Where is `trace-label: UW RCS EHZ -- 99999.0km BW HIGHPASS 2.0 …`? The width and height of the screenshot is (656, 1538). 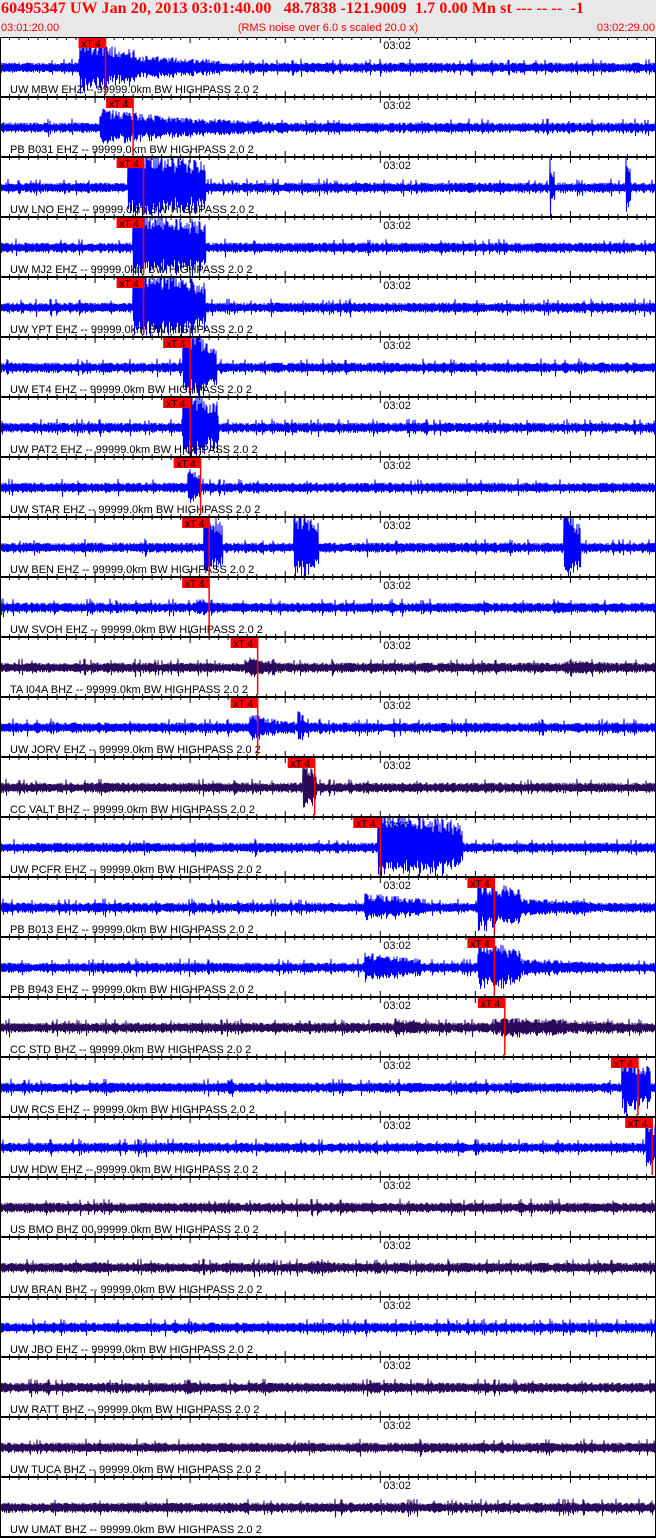
trace-label: UW RCS EHZ -- 99999.0km BW HIGHPASS 2.0 … is located at coordinates (132, 1110).